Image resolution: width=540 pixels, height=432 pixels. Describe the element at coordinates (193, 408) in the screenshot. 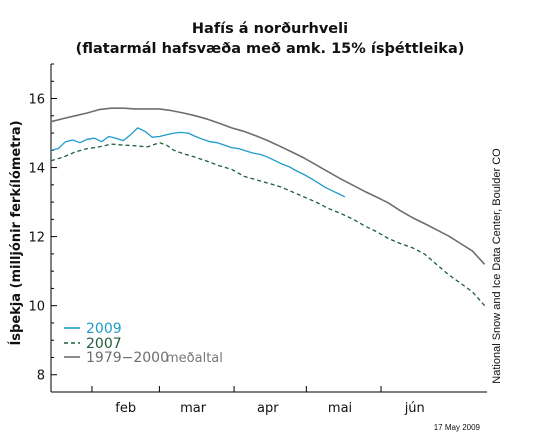

I see `x-tick-label-1: mar` at that location.